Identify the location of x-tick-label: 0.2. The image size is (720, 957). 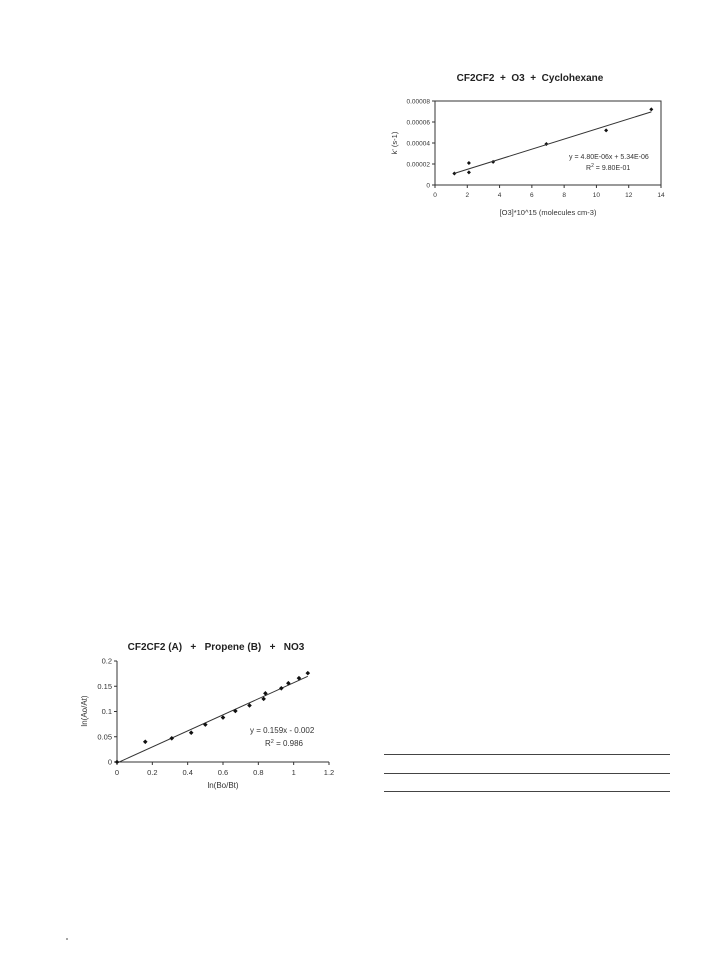
(152, 772).